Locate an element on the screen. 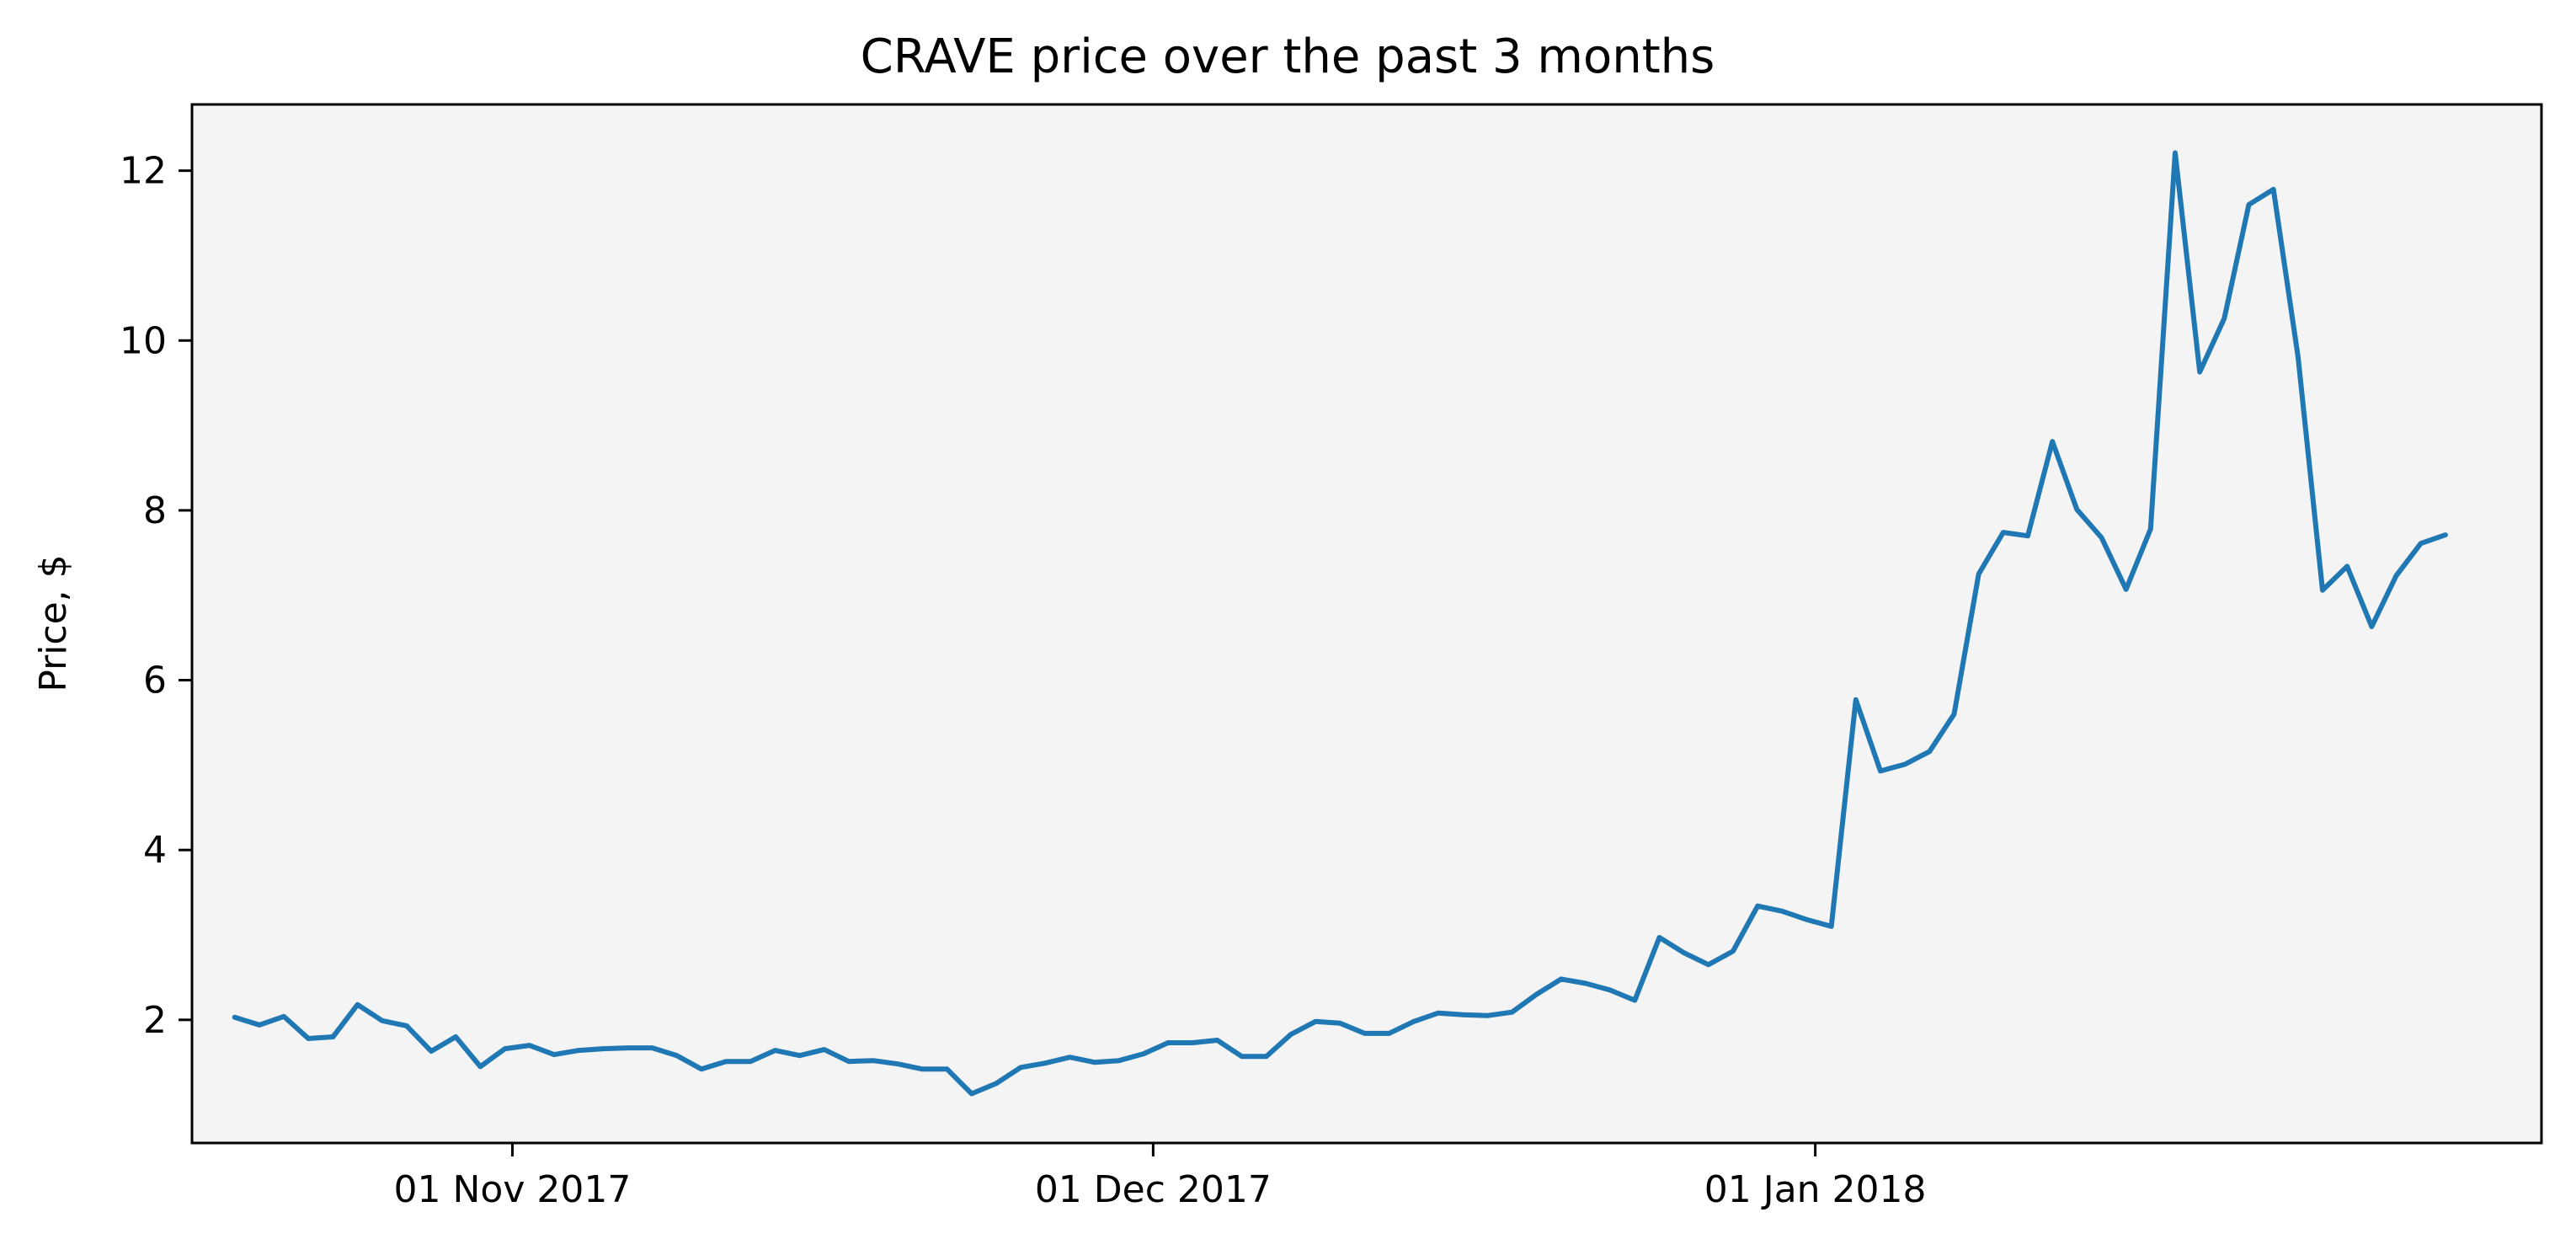 Image resolution: width=2576 pixels, height=1255 pixels. y-tick-label: 6 is located at coordinates (155, 681).